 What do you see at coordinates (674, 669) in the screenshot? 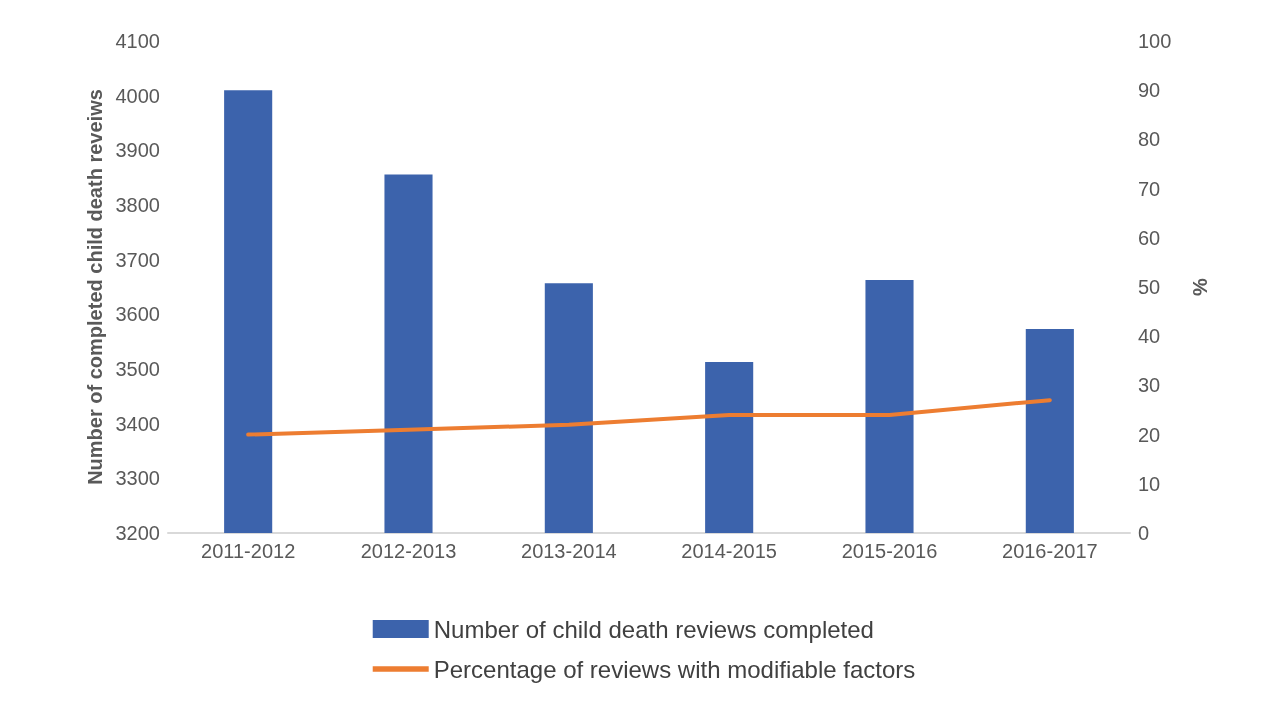
I see `legend-label: Percentage of reviews with modifiable factors` at bounding box center [674, 669].